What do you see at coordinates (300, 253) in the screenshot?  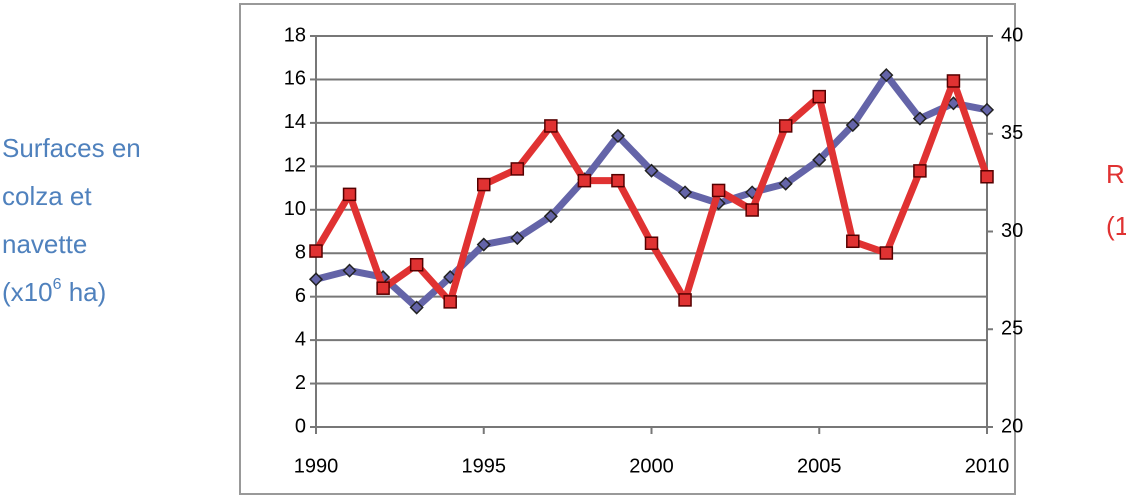 I see `y-tick-label: 8` at bounding box center [300, 253].